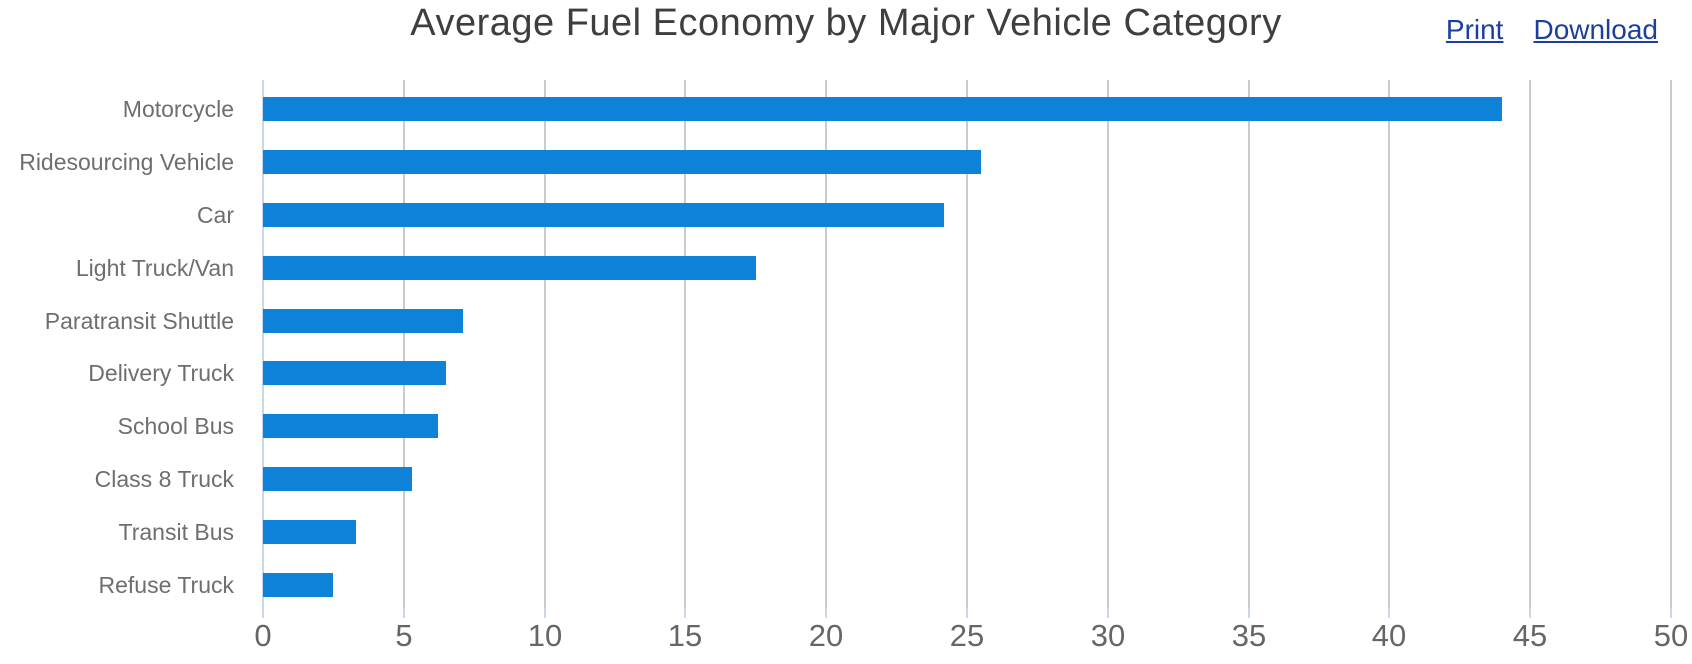  What do you see at coordinates (164, 479) in the screenshot?
I see `category-label-class-8-truck: Class 8 Truck` at bounding box center [164, 479].